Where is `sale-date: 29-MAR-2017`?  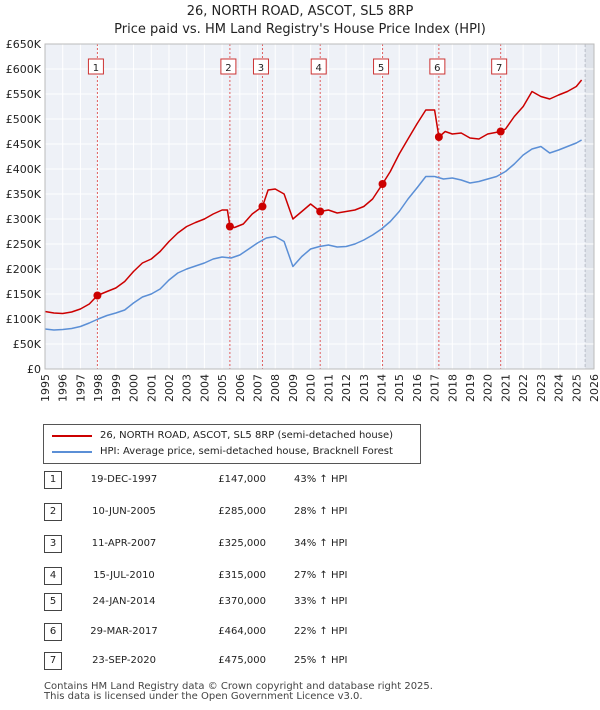
sale-date: 29-MAR-2017 is located at coordinates (124, 631).